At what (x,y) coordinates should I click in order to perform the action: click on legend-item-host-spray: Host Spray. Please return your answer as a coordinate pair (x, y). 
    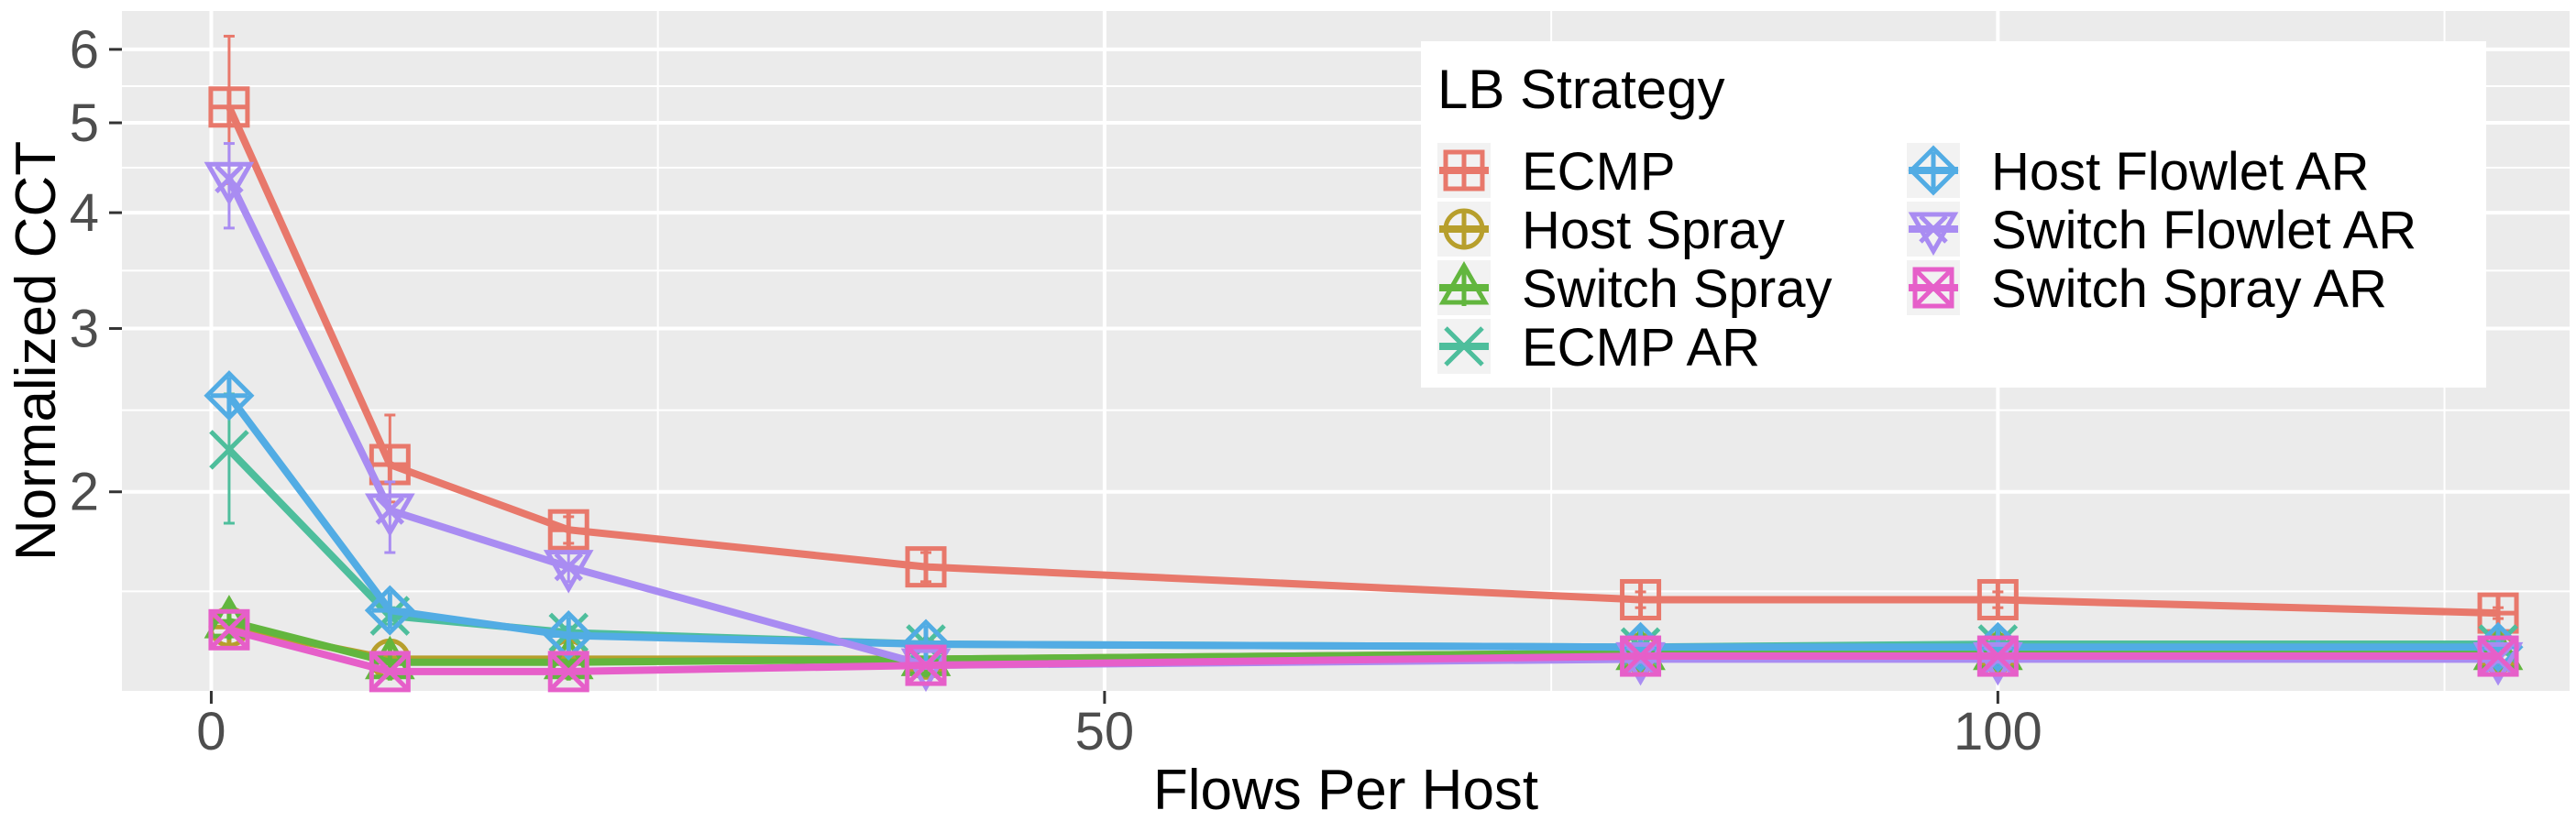
    Looking at the image, I should click on (1611, 231).